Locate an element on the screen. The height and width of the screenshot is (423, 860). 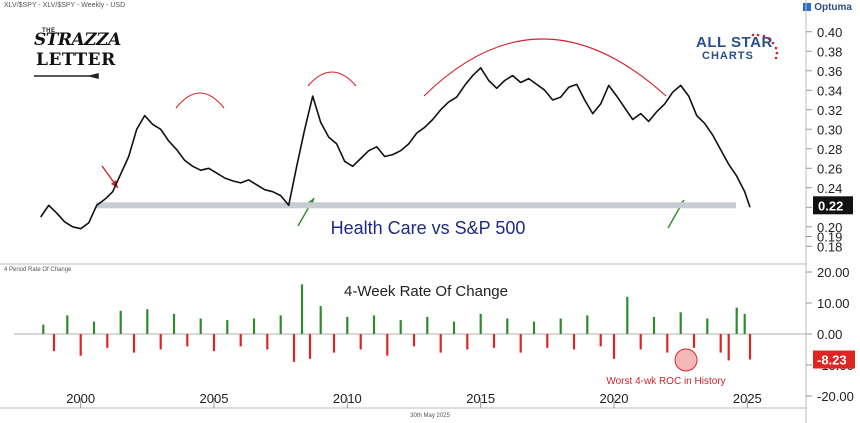
provider-logo: Optuma is located at coordinates (827, 7).